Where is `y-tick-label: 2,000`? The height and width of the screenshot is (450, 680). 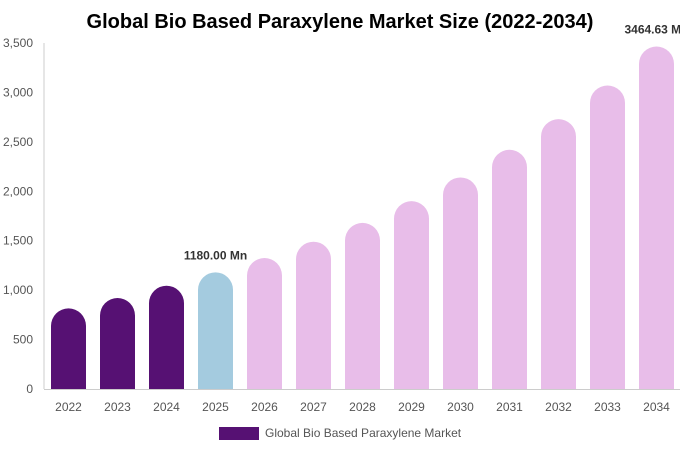 y-tick-label: 2,000 is located at coordinates (18, 191).